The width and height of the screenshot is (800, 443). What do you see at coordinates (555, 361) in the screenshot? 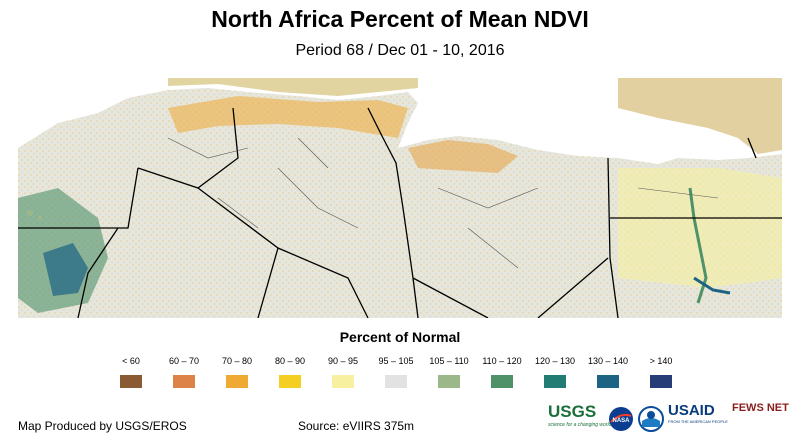
I see `legend-label: 120 – 130` at bounding box center [555, 361].